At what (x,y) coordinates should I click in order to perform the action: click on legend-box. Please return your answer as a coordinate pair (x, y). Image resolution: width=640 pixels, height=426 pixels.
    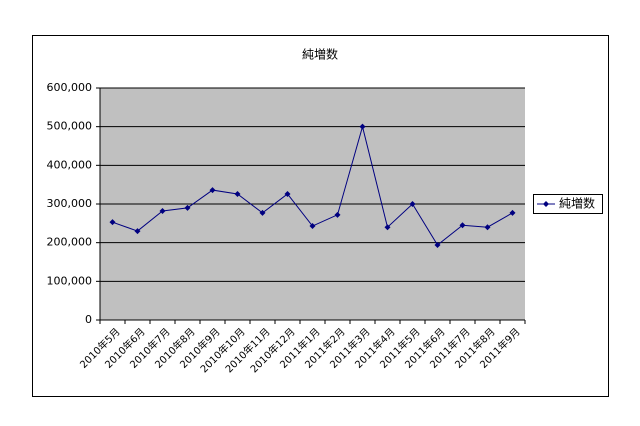
    Looking at the image, I should click on (568, 204).